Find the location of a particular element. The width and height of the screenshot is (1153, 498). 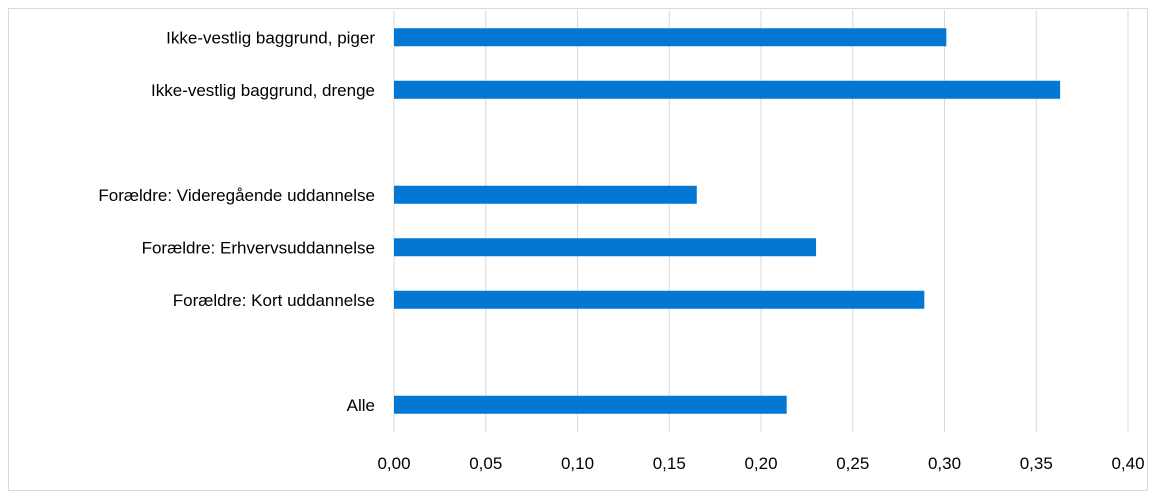

category-label: Alle is located at coordinates (361, 405).